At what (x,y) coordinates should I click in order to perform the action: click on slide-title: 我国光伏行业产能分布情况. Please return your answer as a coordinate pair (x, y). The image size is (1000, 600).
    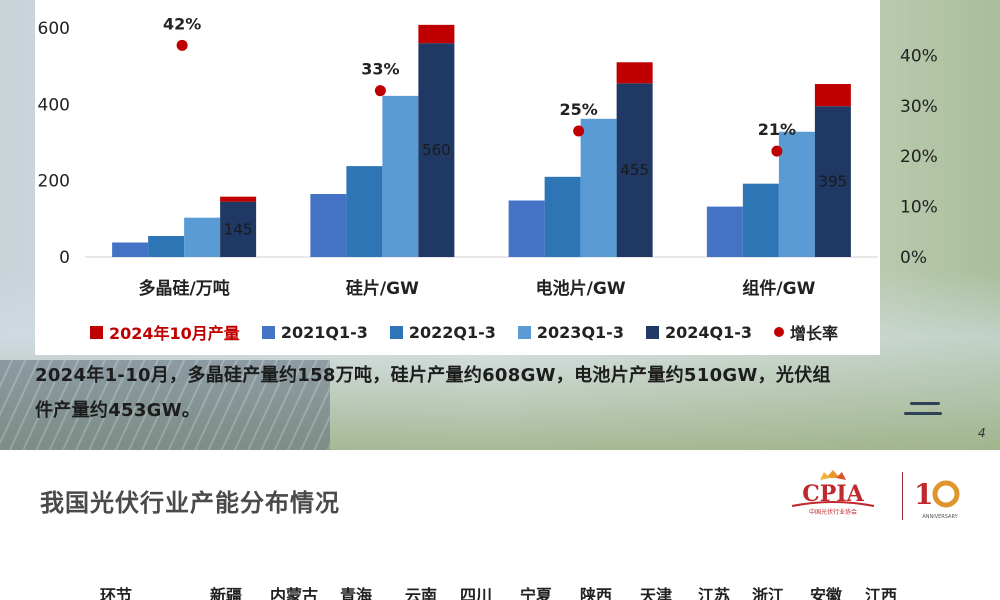
    Looking at the image, I should click on (190, 503).